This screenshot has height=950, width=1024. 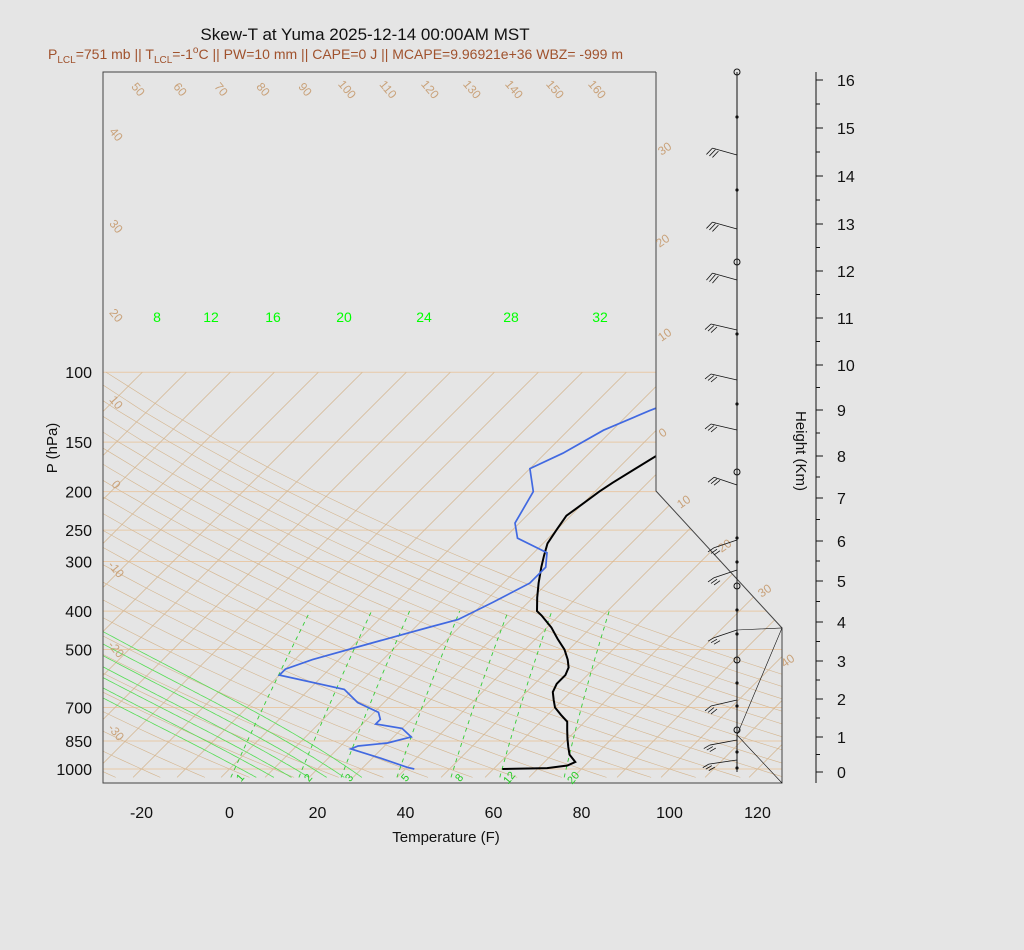 What do you see at coordinates (514, 89) in the screenshot?
I see `isotherm-label: 140` at bounding box center [514, 89].